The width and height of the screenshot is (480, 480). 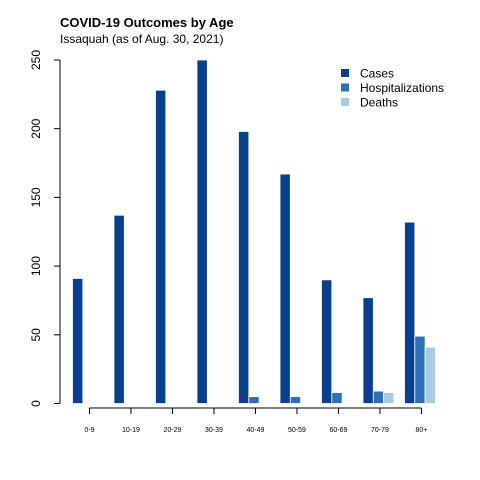 I want to click on y-tick-label: 50, so click(x=36, y=335).